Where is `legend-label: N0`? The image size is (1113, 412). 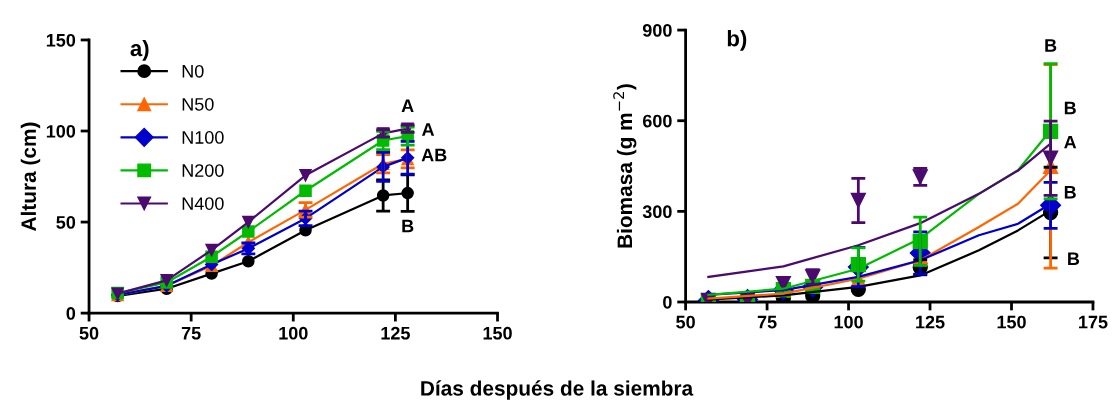 legend-label: N0 is located at coordinates (193, 71).